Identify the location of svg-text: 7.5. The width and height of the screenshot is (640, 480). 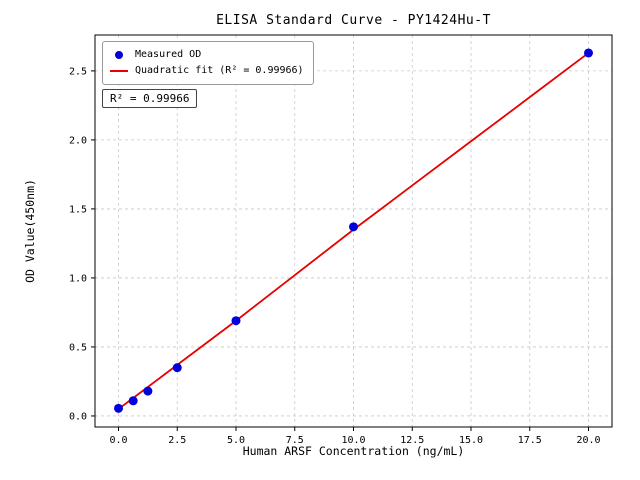
(295, 440).